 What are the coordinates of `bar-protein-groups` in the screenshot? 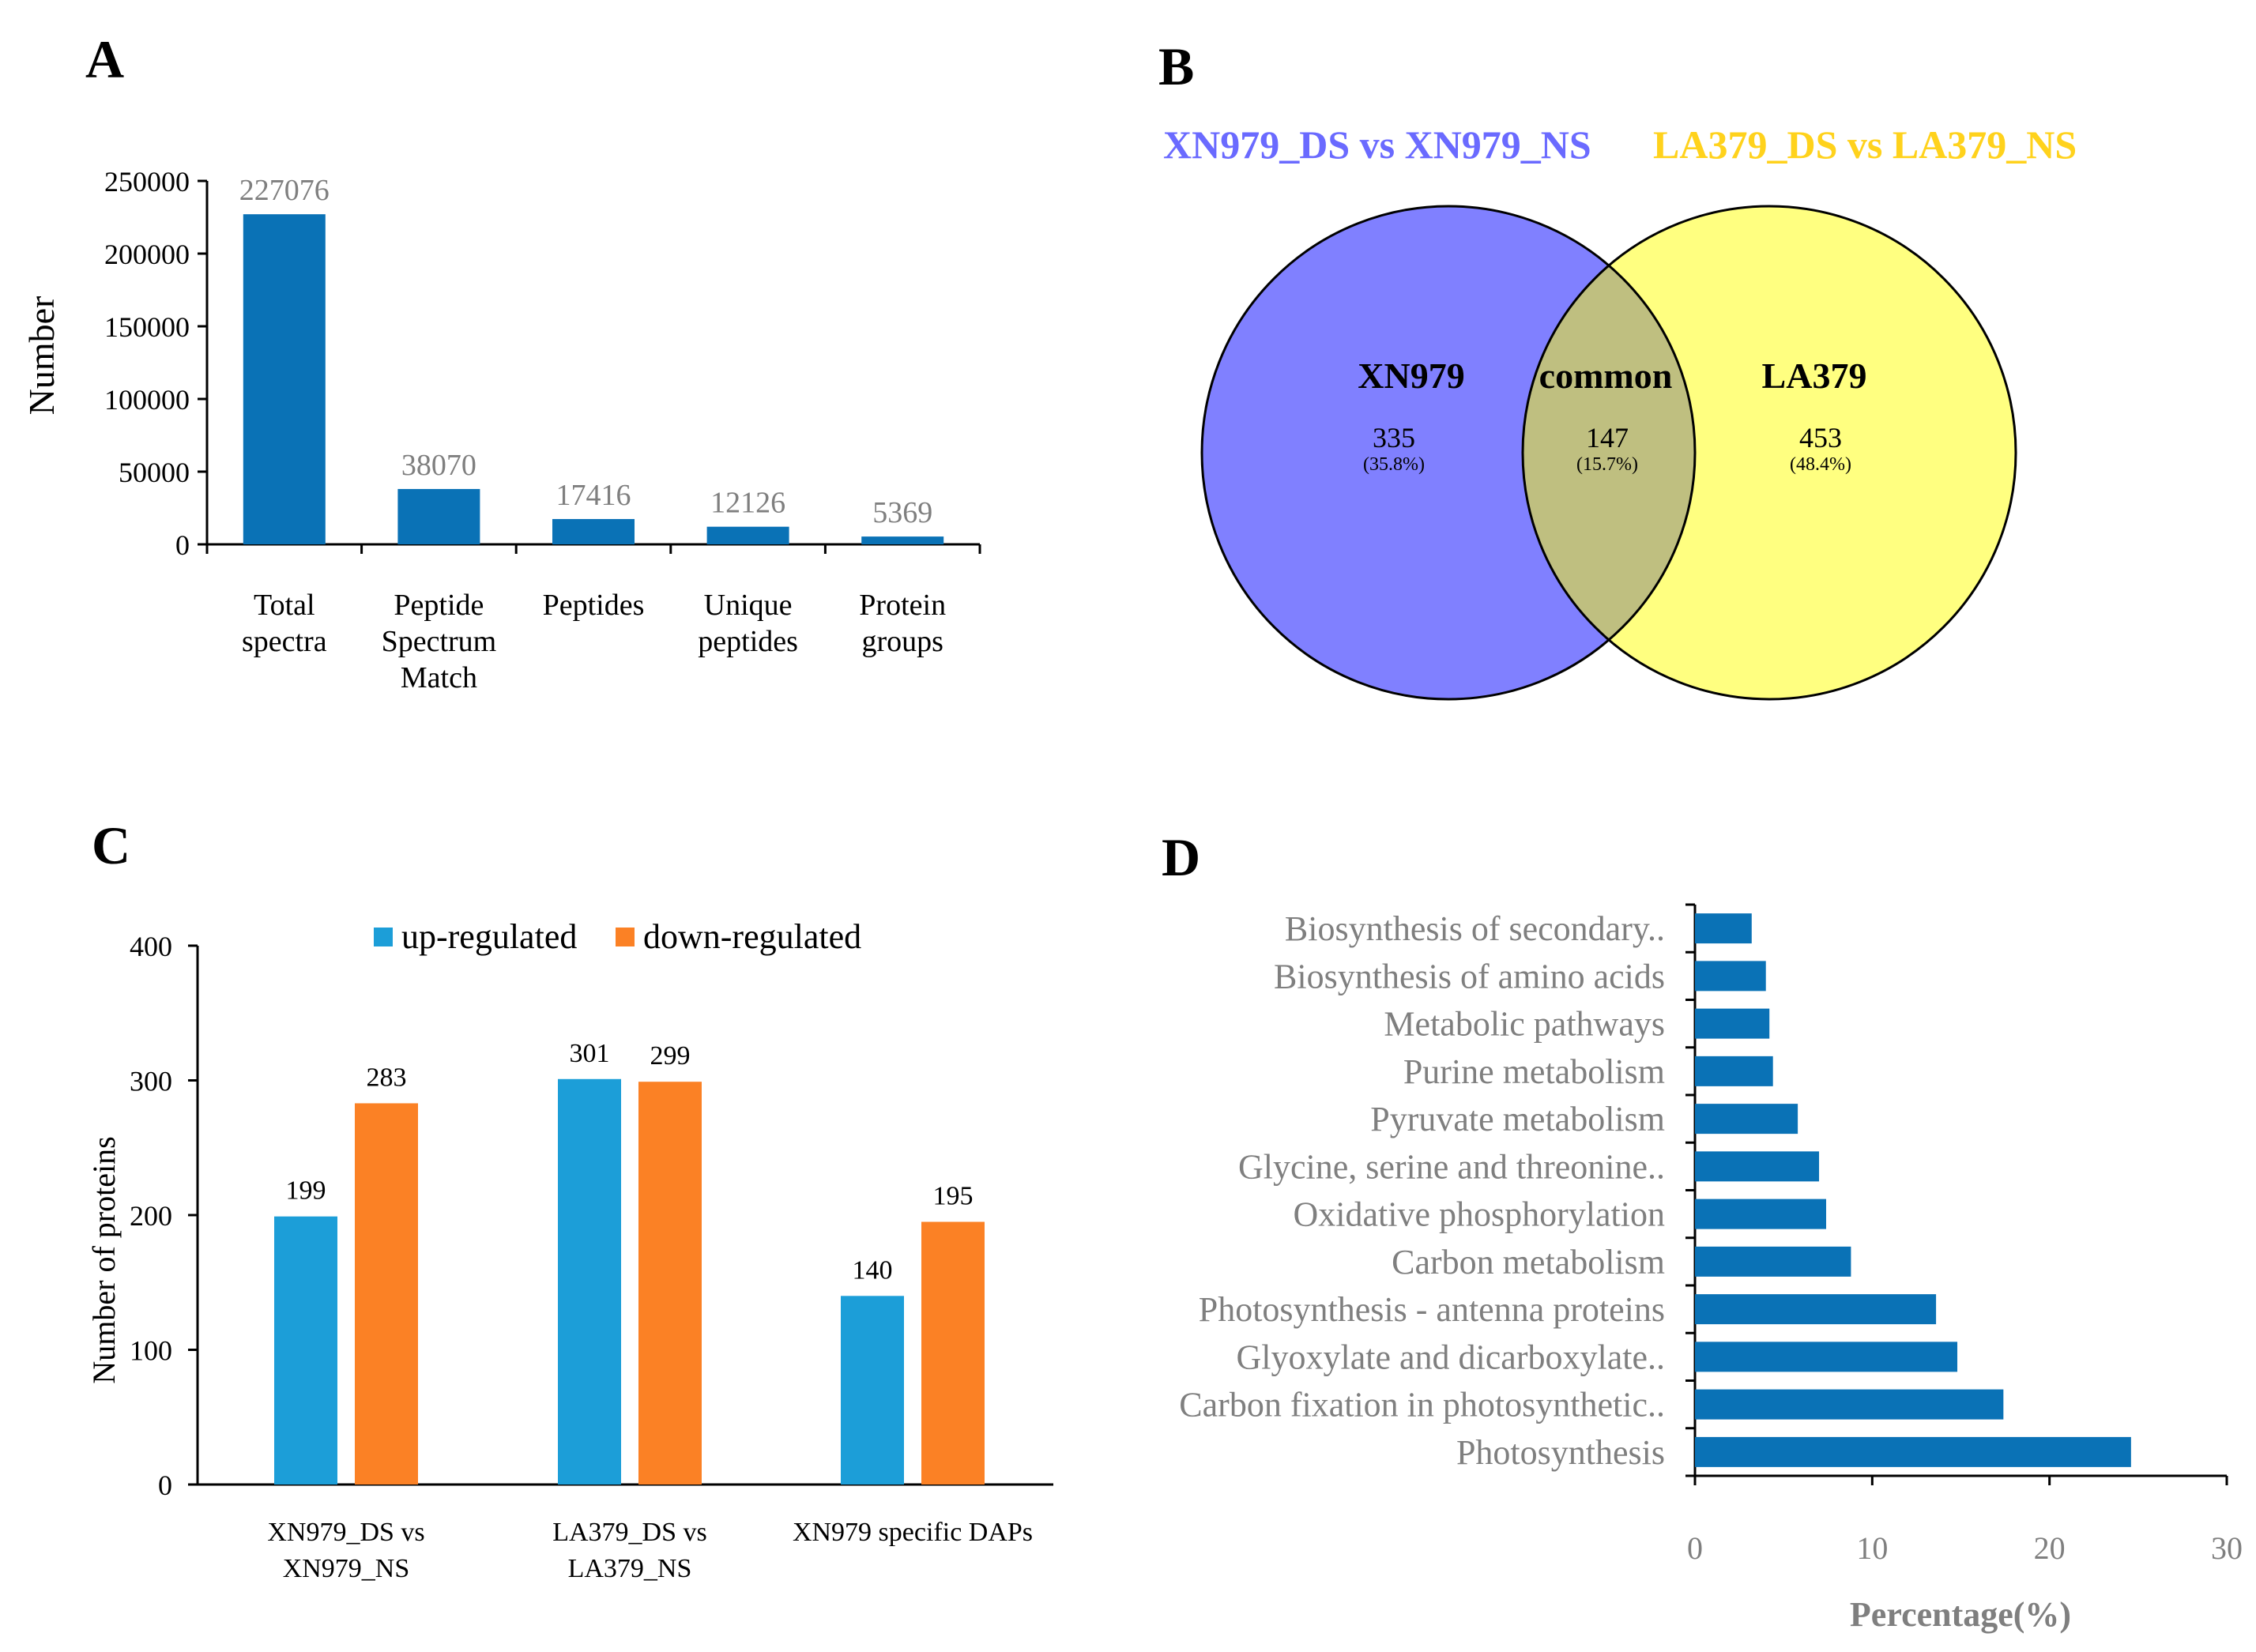 It's located at (902, 540).